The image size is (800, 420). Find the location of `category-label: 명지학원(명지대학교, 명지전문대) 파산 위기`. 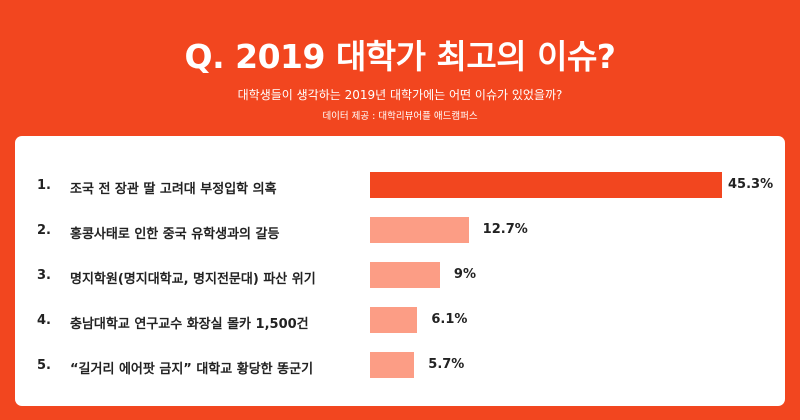

category-label: 명지학원(명지대학교, 명지전문대) 파산 위기 is located at coordinates (193, 279).